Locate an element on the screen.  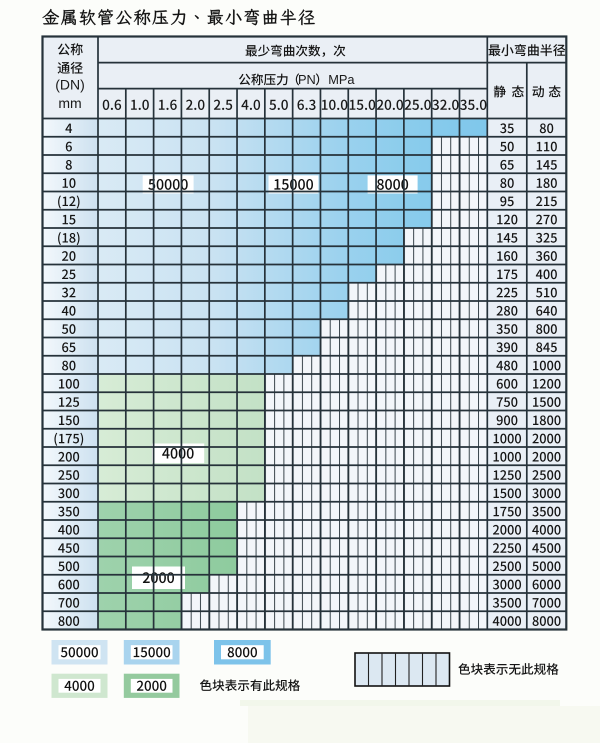
svg-text: mm is located at coordinates (69, 103).